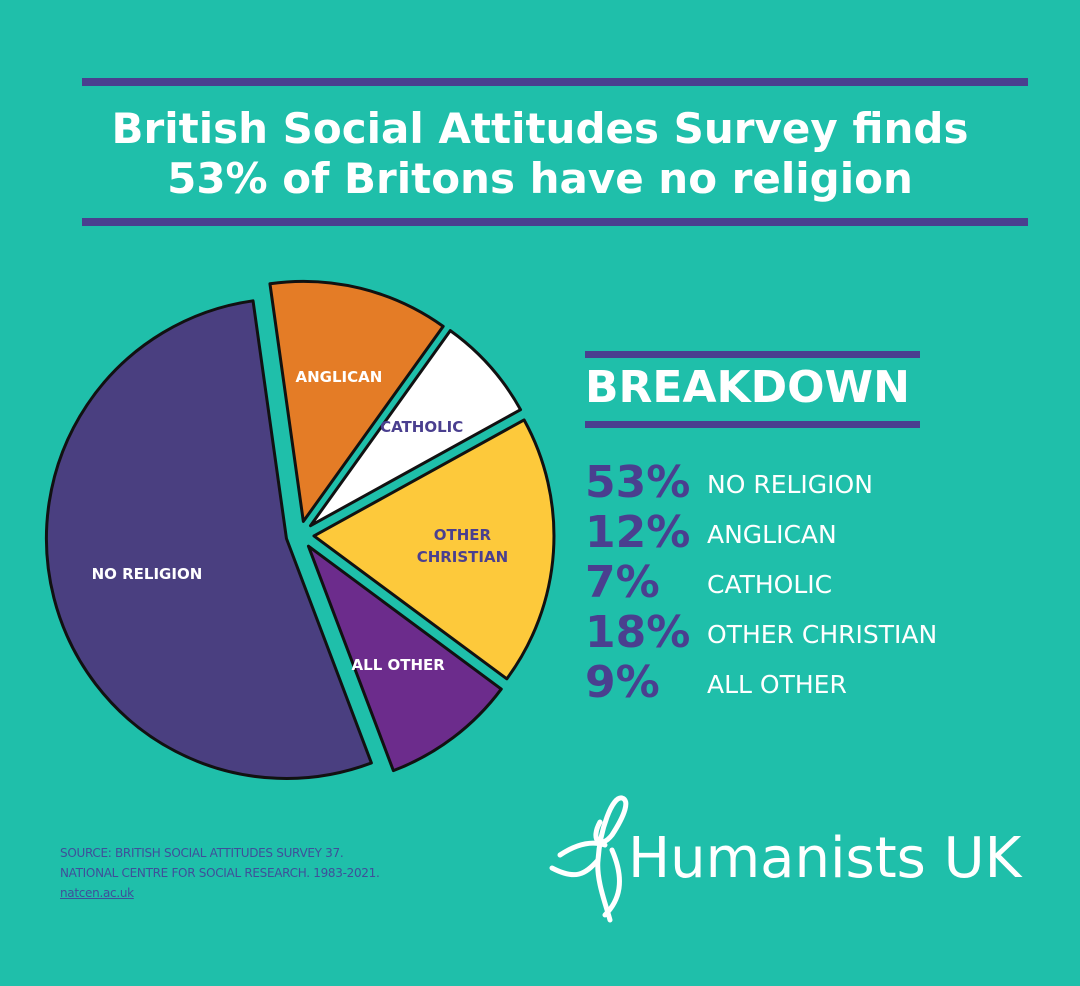 Image resolution: width=1080 pixels, height=986 pixels. I want to click on slice-label: NO RELIGION, so click(147, 574).